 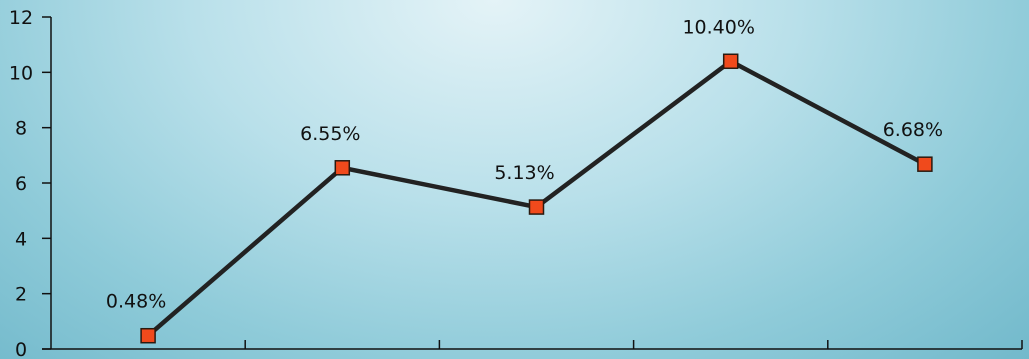 I want to click on x-axis, so click(x=532, y=345).